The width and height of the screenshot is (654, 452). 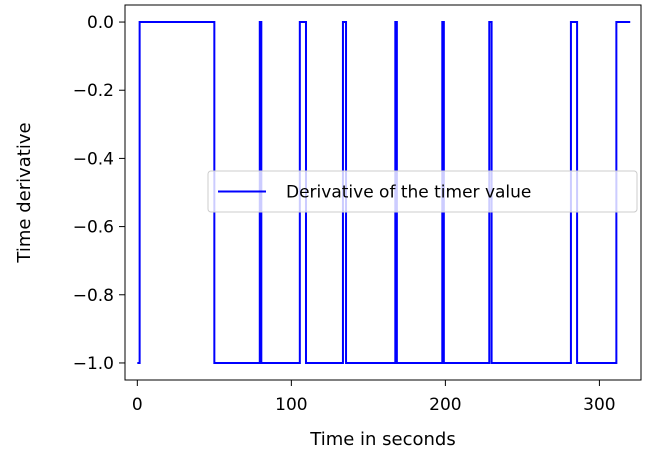 What do you see at coordinates (137, 405) in the screenshot?
I see `x-tick-label: 0` at bounding box center [137, 405].